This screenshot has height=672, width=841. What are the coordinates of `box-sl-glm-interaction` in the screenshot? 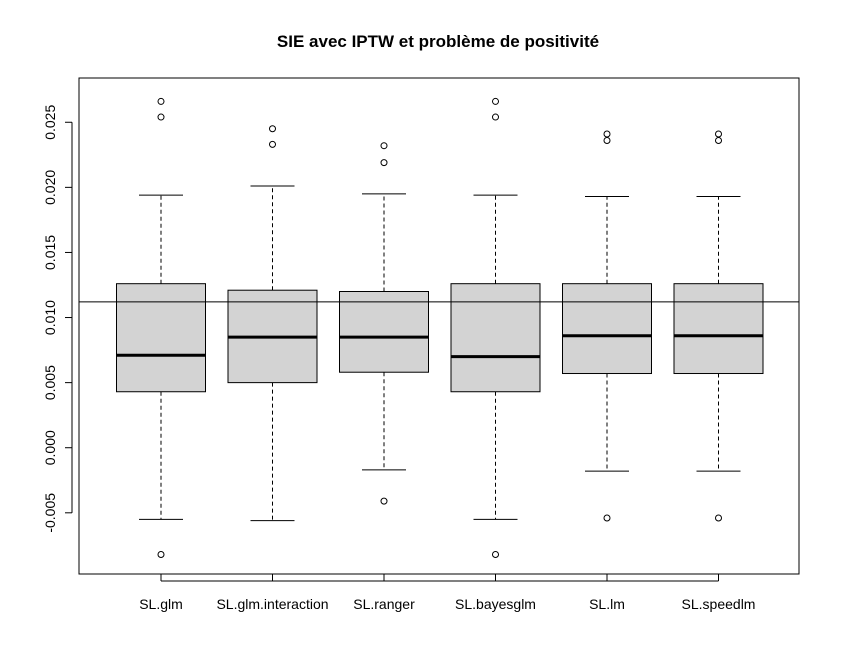 It's located at (272, 323).